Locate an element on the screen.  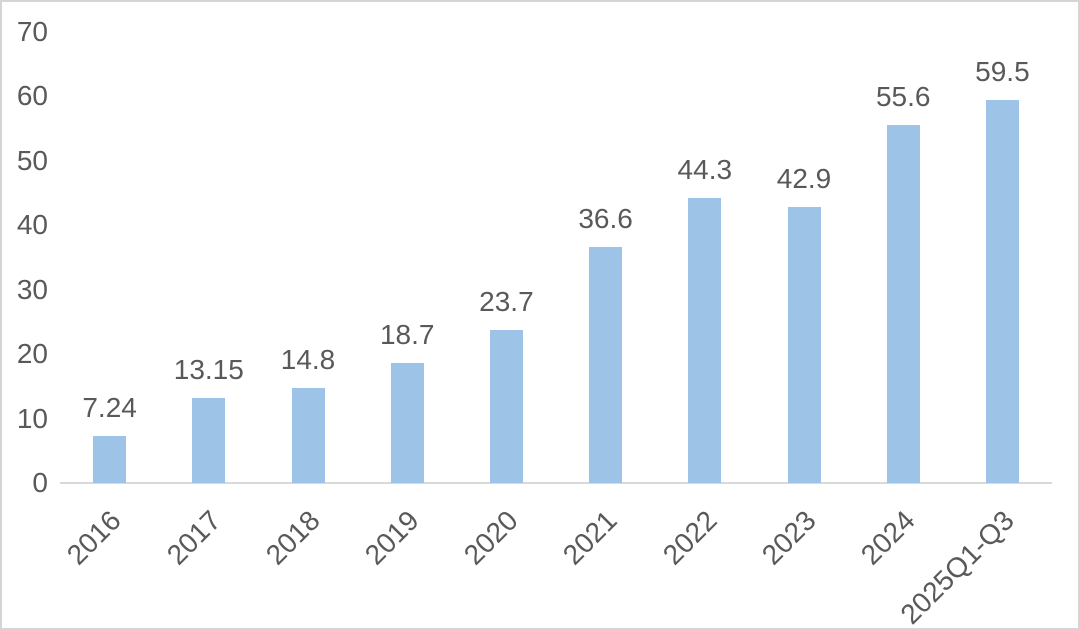
x-axis-tick-label: 2018 is located at coordinates (292, 537).